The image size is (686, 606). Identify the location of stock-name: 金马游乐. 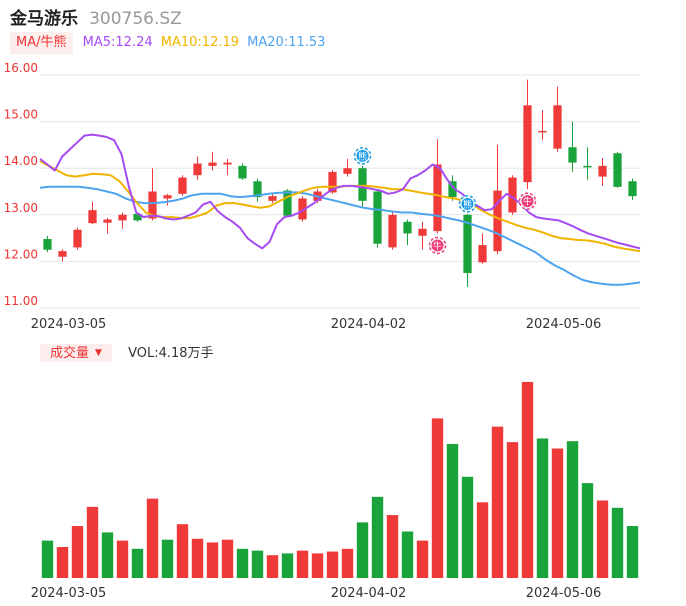
(44, 19).